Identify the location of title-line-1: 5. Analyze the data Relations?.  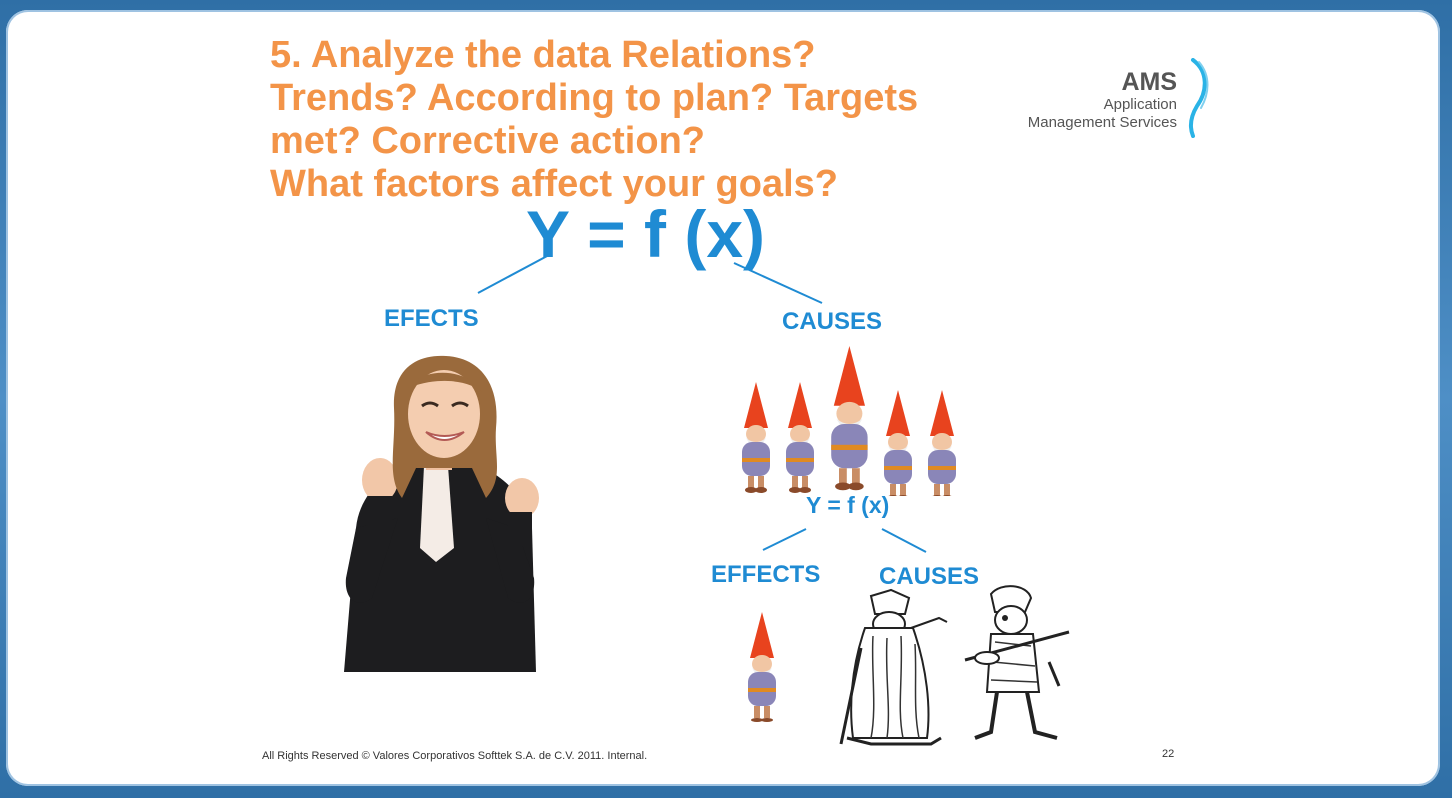
(543, 55).